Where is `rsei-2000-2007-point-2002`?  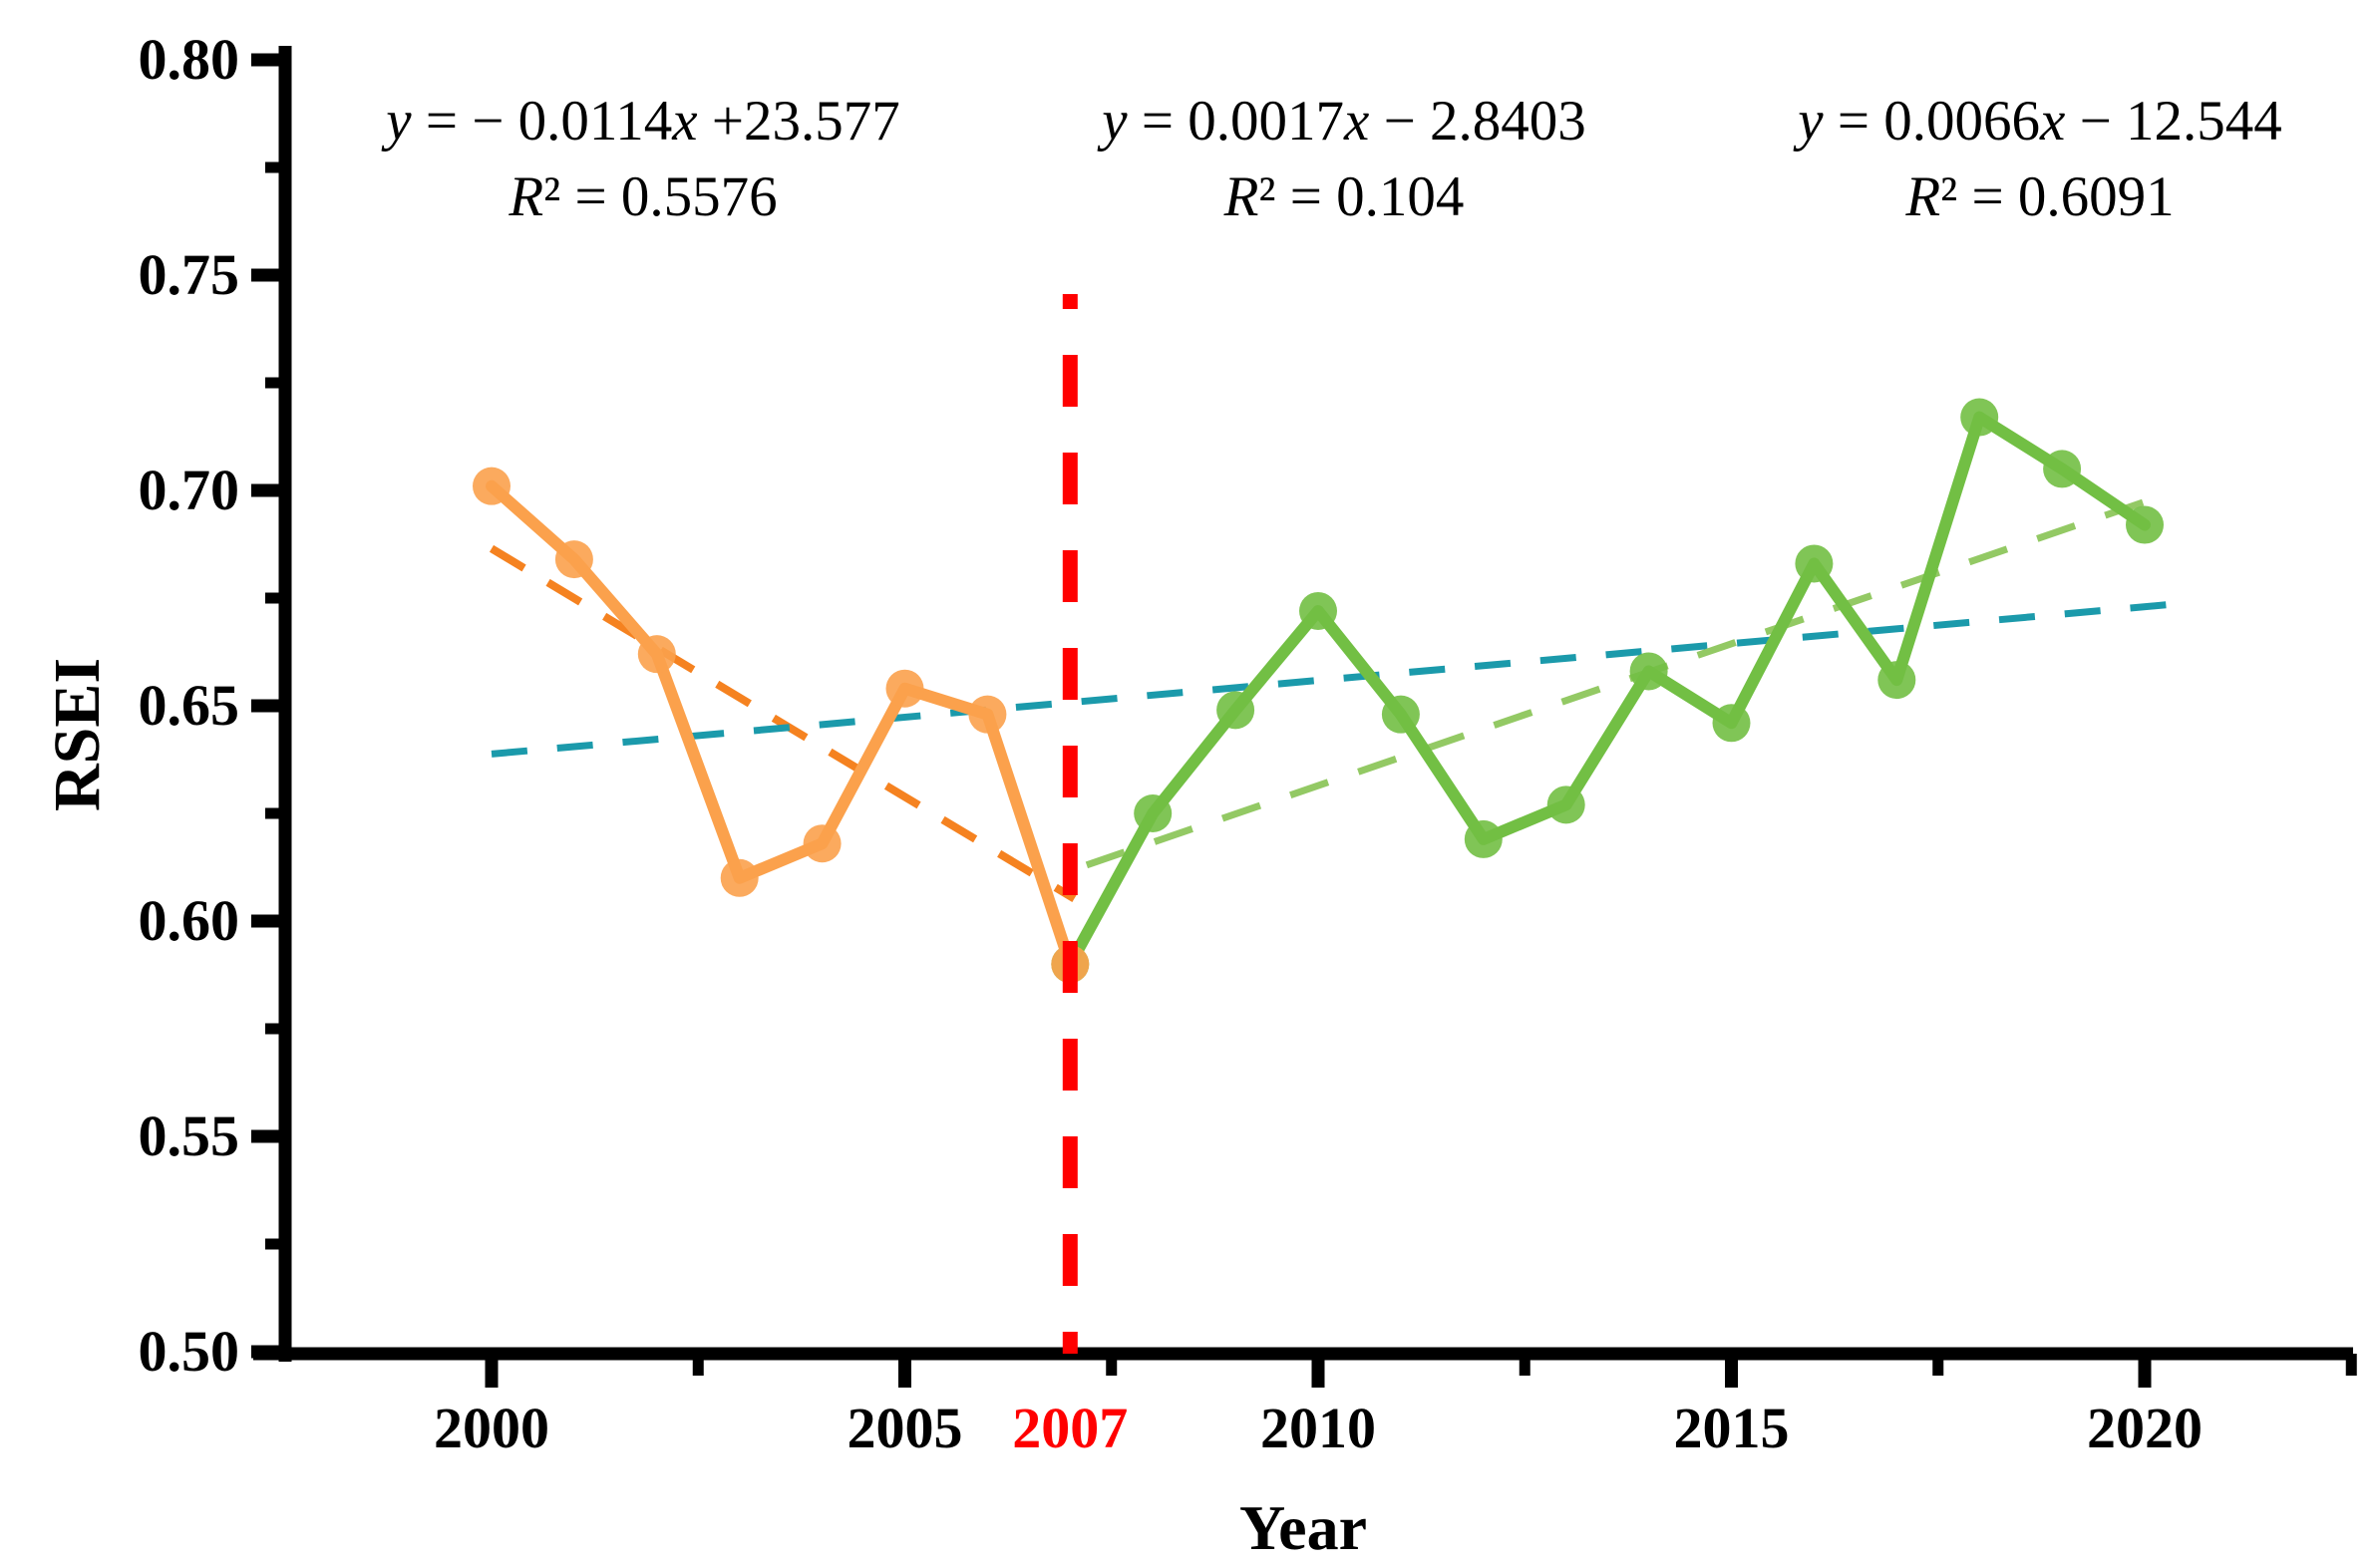 rsei-2000-2007-point-2002 is located at coordinates (656, 654).